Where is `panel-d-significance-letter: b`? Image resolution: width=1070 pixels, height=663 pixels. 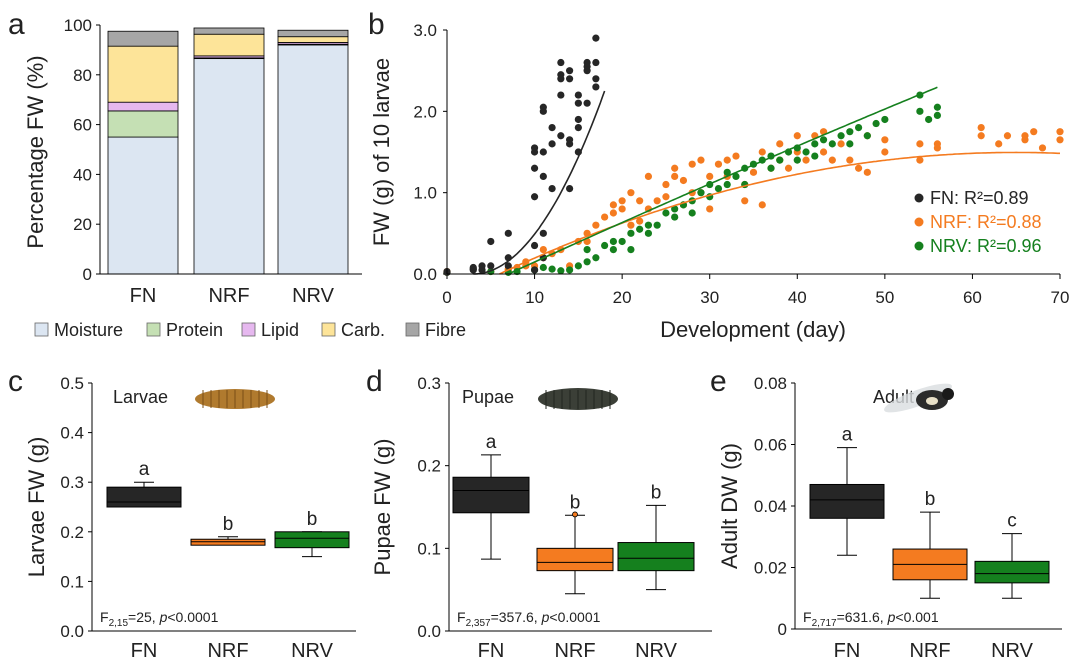 panel-d-significance-letter: b is located at coordinates (656, 492).